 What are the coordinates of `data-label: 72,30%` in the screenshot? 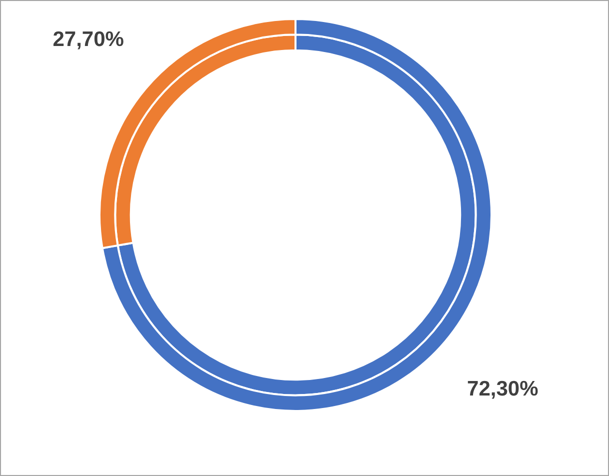 It's located at (503, 389).